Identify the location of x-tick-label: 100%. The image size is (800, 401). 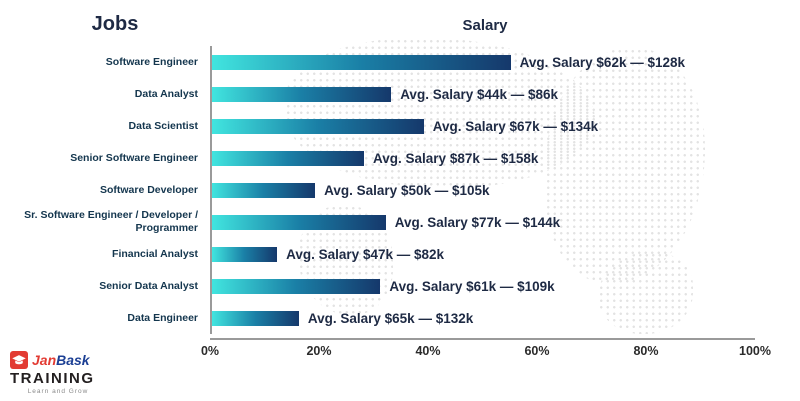
(755, 351).